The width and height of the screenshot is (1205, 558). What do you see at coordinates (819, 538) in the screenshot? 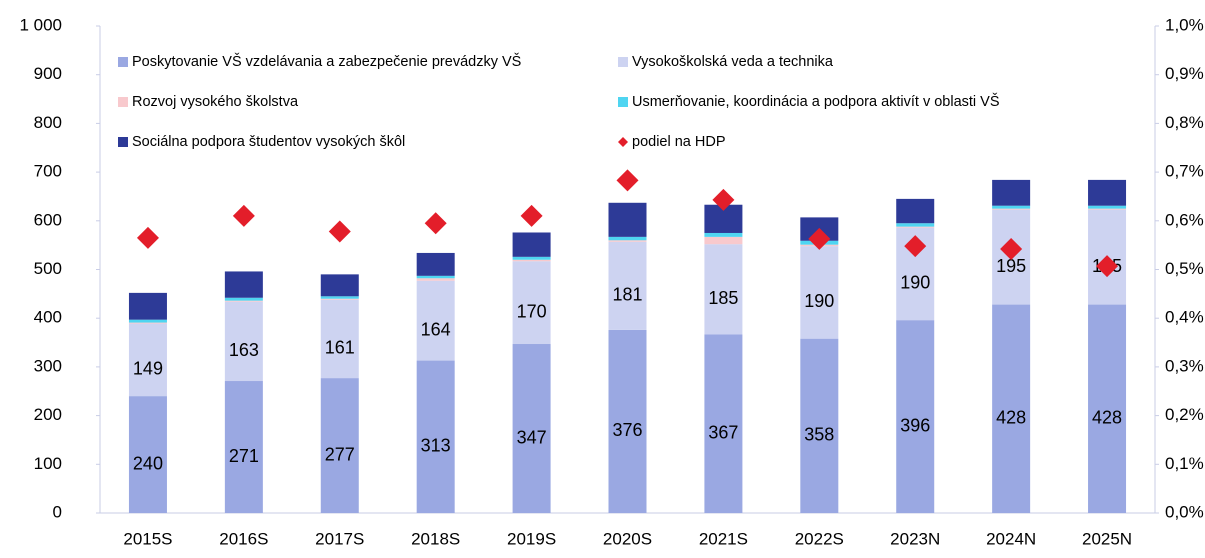
I see `x-tick-label: 2022S` at bounding box center [819, 538].